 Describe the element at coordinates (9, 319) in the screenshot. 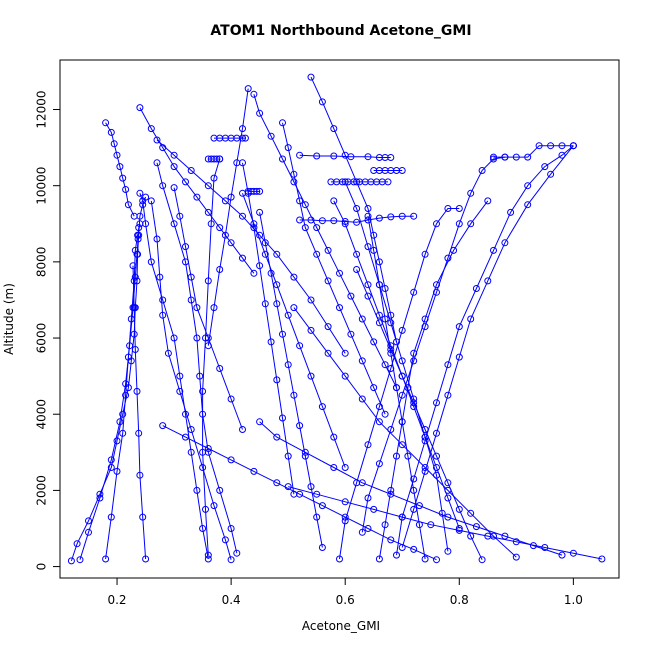

I see `y-axis-label: Altitude (m)` at that location.